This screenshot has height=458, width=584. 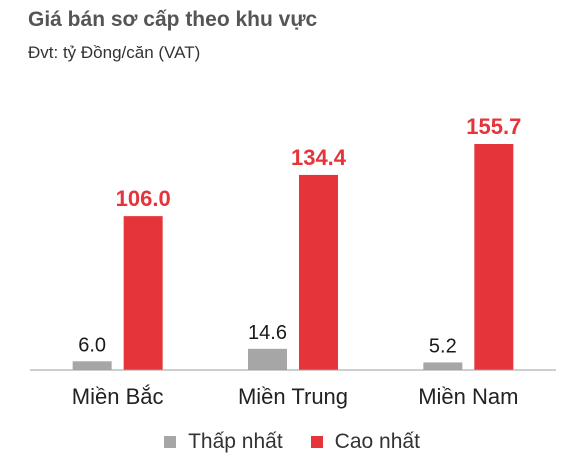 What do you see at coordinates (443, 346) in the screenshot?
I see `value-label-low-2: 5.2` at bounding box center [443, 346].